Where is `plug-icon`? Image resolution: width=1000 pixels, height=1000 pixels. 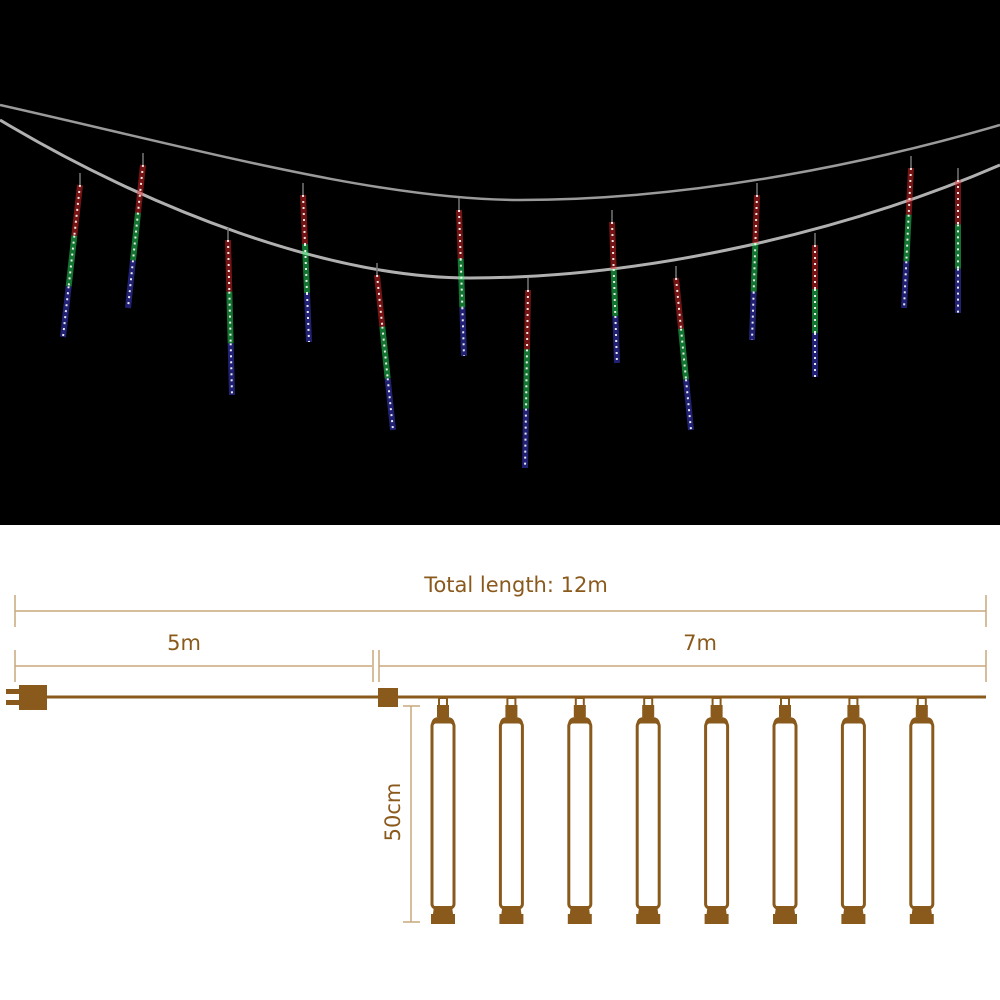
plug-icon is located at coordinates (26, 697).